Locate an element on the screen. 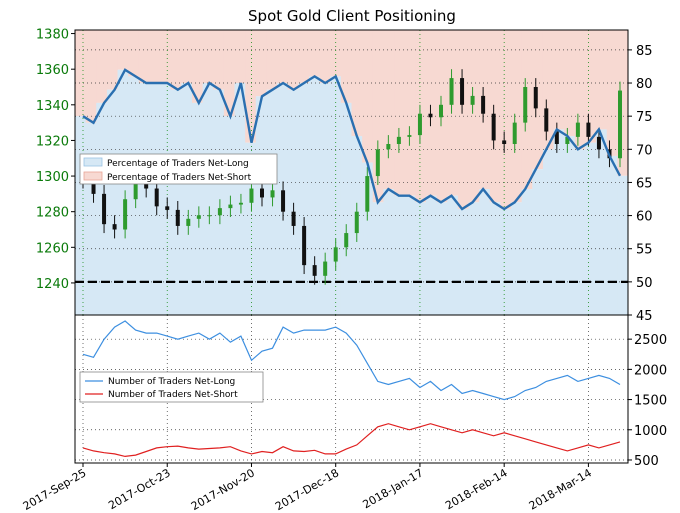 The width and height of the screenshot is (680, 513). pct-tick-label: 85 is located at coordinates (644, 51).